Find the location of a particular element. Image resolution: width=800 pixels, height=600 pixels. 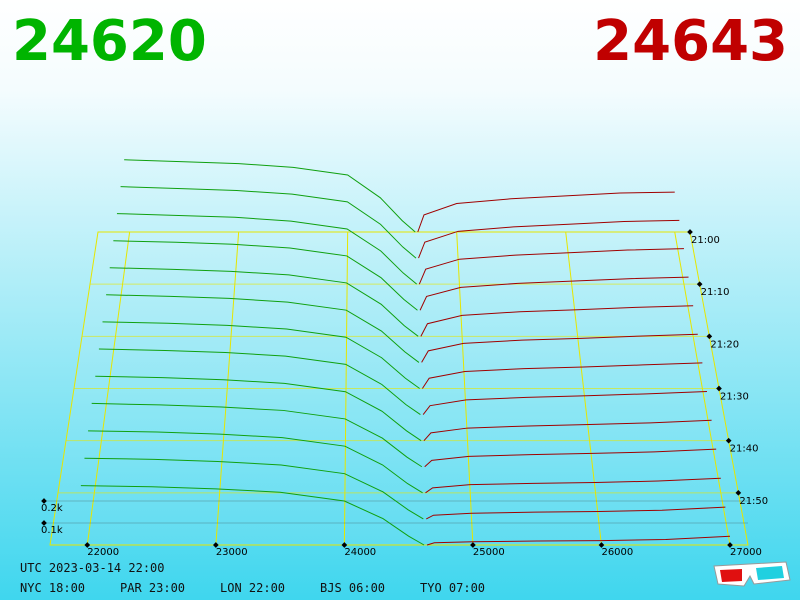

3d-glasses-icon is located at coordinates (752, 574).